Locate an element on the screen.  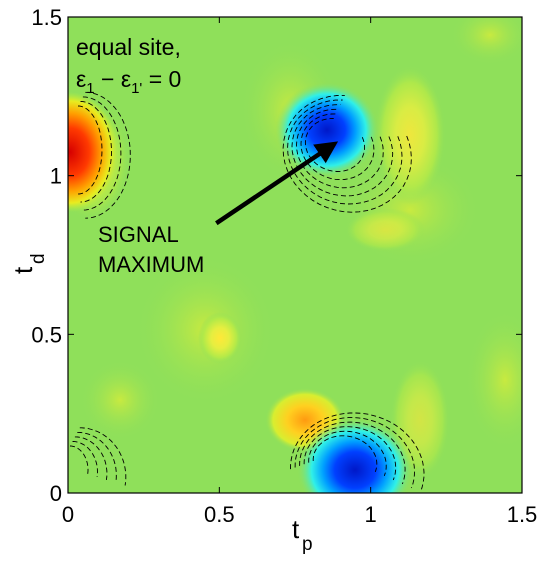
positive-peak is located at coordinates (93, 152).